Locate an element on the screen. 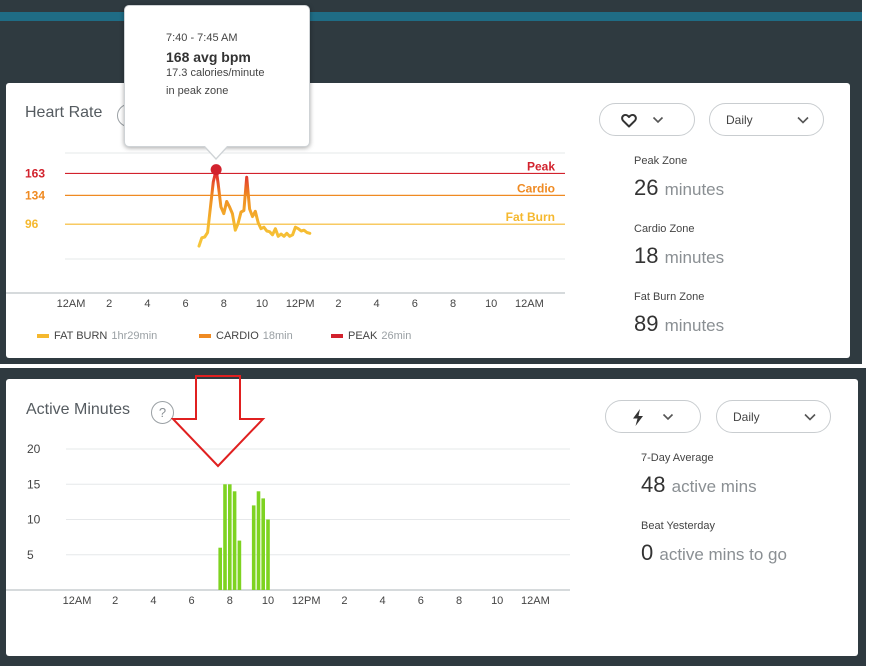  active-minutes-help-button: ? is located at coordinates (162, 412).